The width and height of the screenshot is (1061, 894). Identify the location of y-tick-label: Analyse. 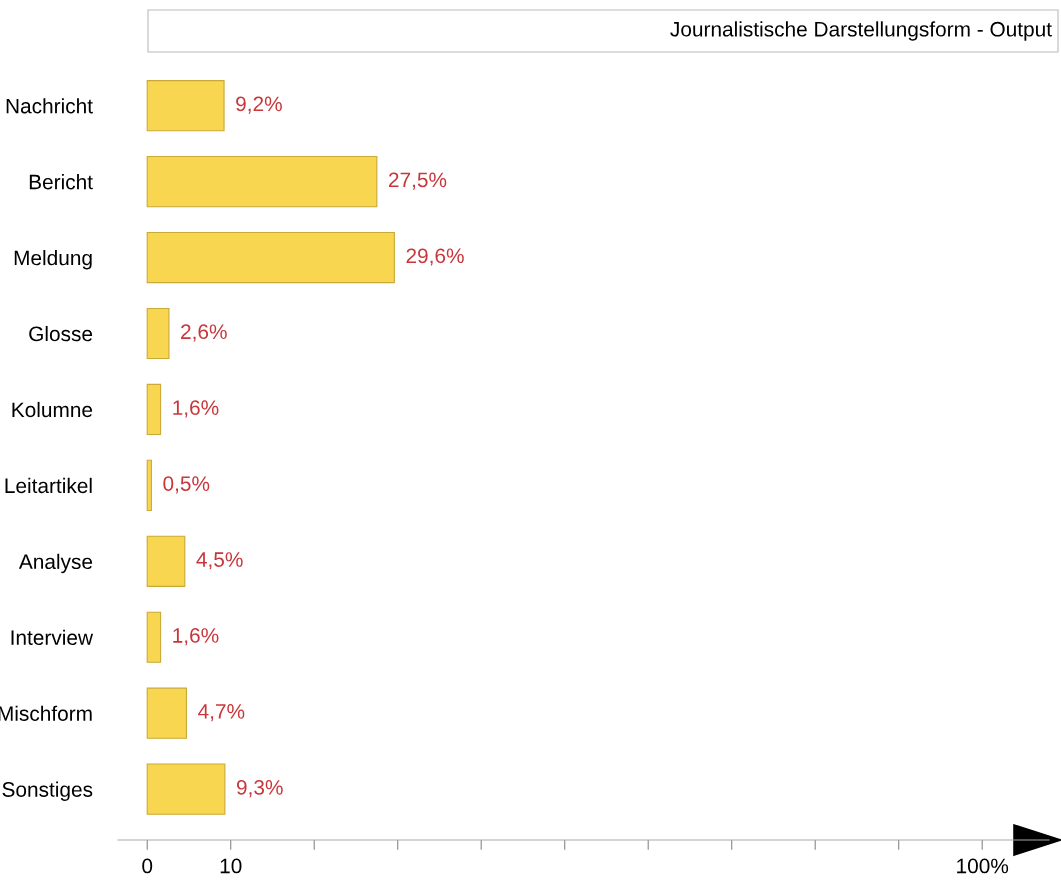
(55, 563).